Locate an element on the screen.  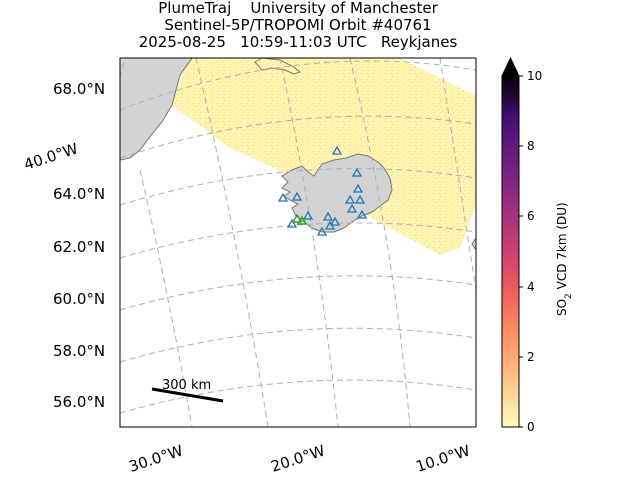
vent-markers is located at coordinates (299, 219).